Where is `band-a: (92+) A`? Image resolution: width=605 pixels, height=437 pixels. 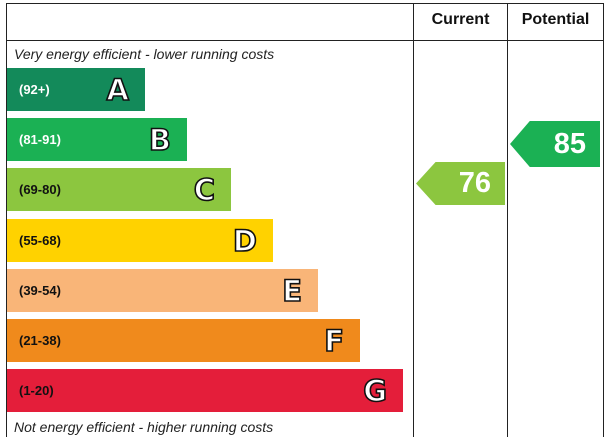
band-a: (92+) A is located at coordinates (76, 89).